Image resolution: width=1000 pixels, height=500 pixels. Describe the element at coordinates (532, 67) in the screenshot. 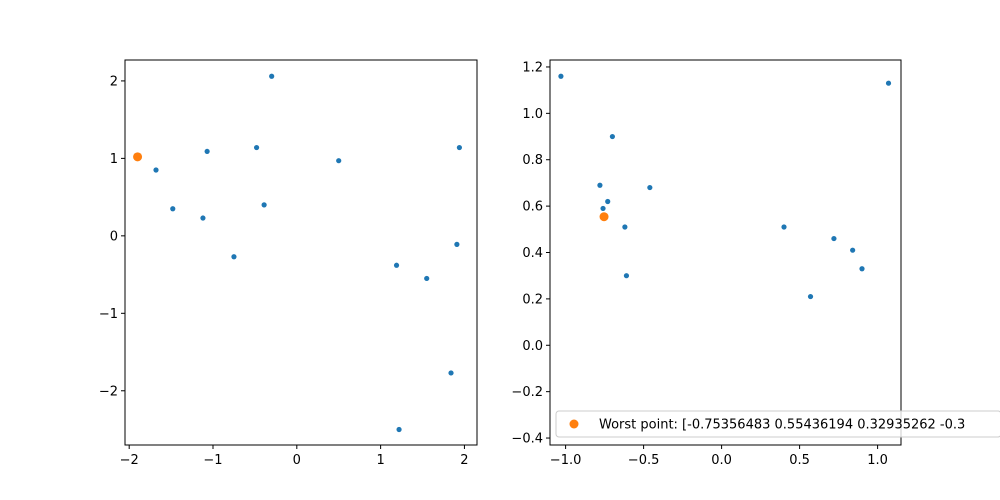

I see `y-tick-label-1-8: 1.2` at that location.